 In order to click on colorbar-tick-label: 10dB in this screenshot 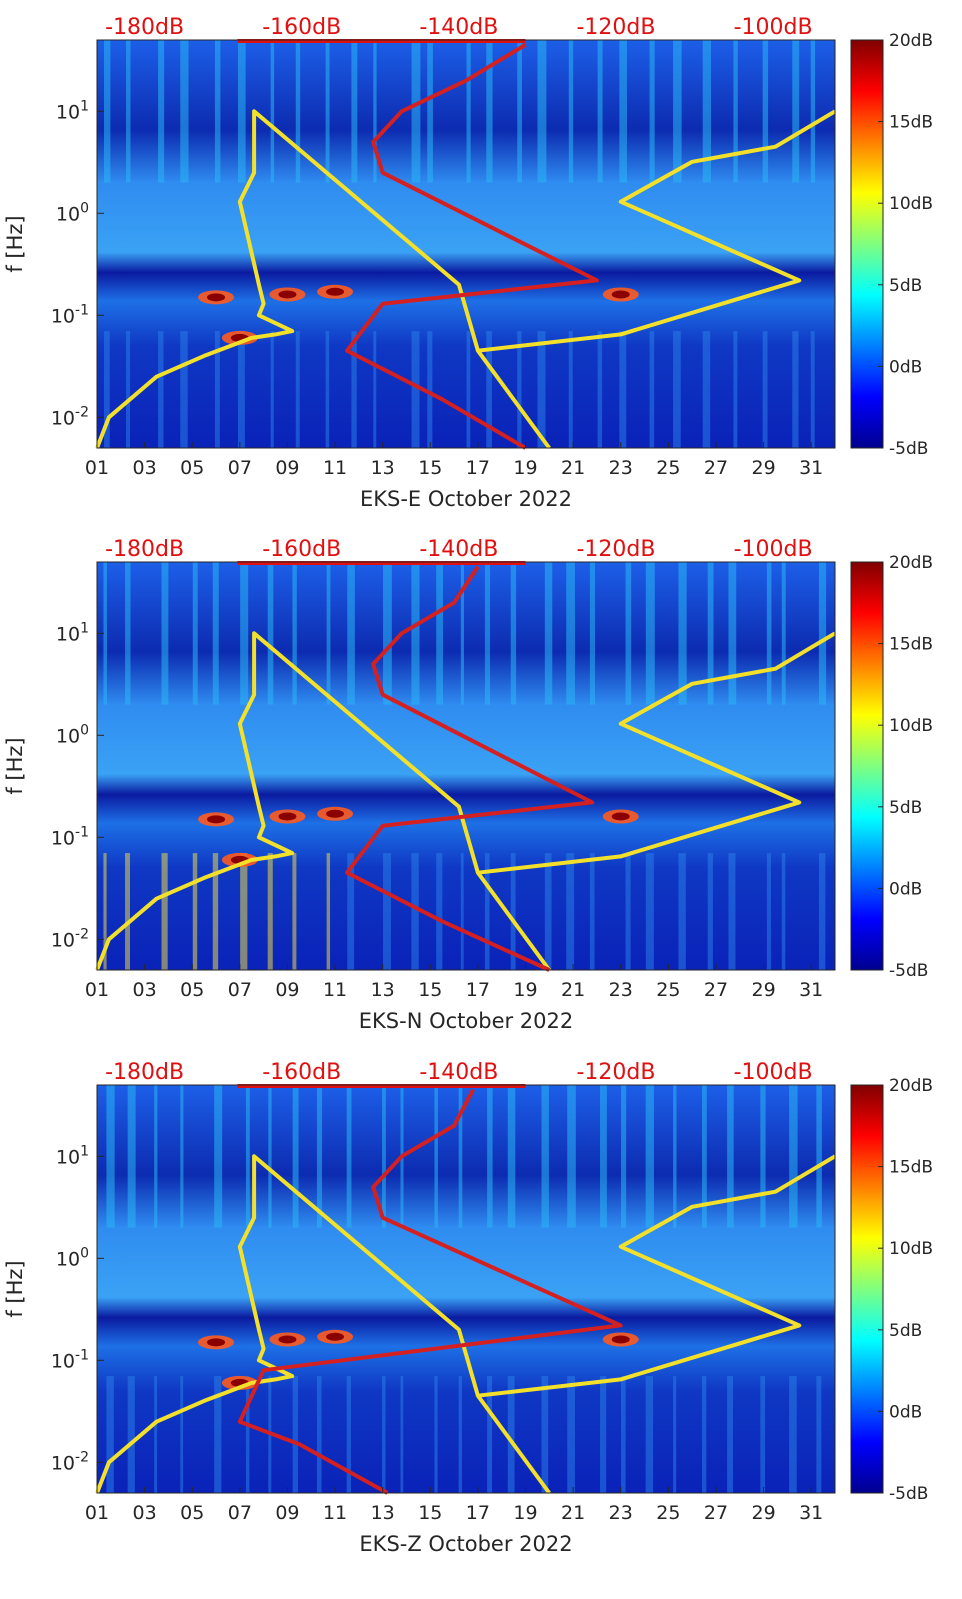, I will do `click(911, 726)`.